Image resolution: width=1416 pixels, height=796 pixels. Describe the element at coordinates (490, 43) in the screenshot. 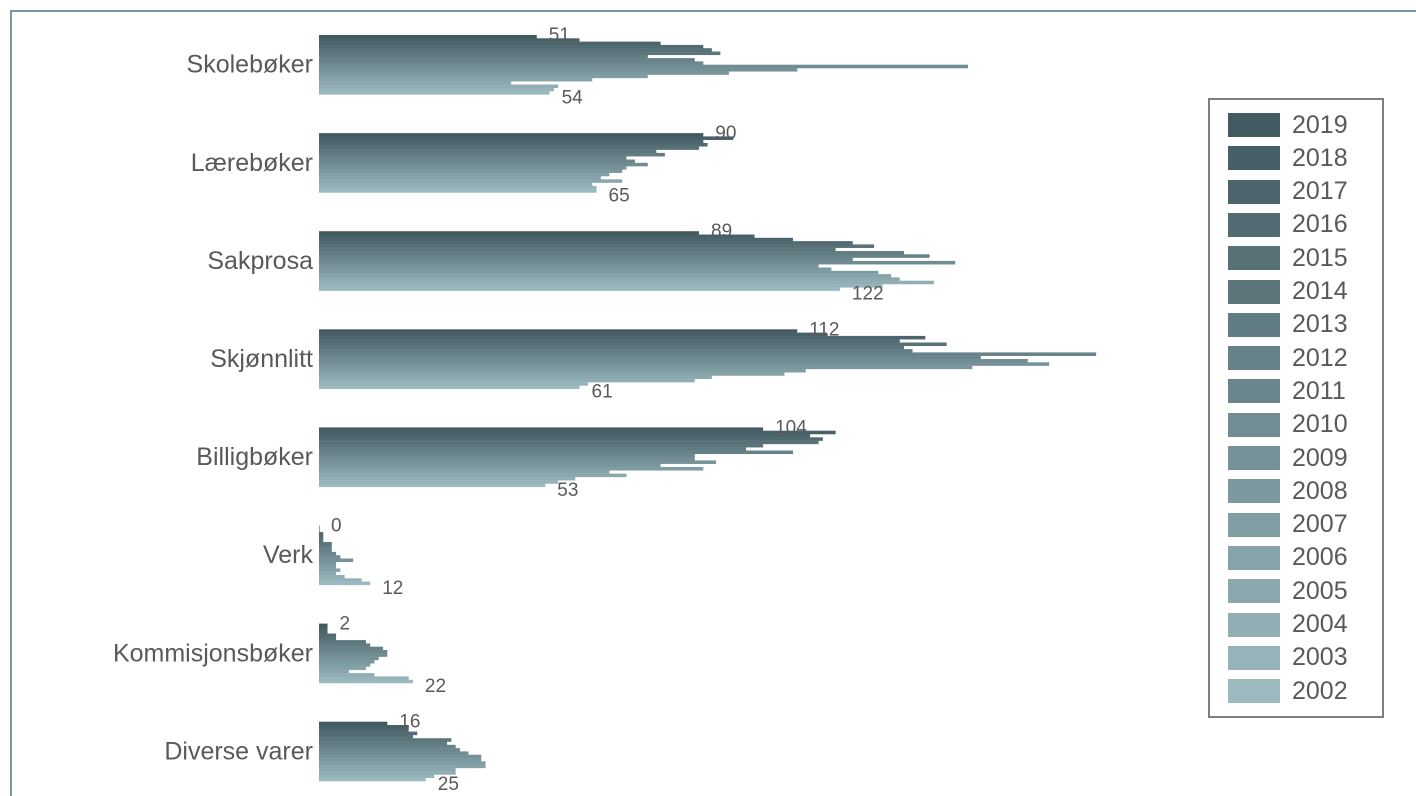

I see `bar-skoleboker-2017` at that location.